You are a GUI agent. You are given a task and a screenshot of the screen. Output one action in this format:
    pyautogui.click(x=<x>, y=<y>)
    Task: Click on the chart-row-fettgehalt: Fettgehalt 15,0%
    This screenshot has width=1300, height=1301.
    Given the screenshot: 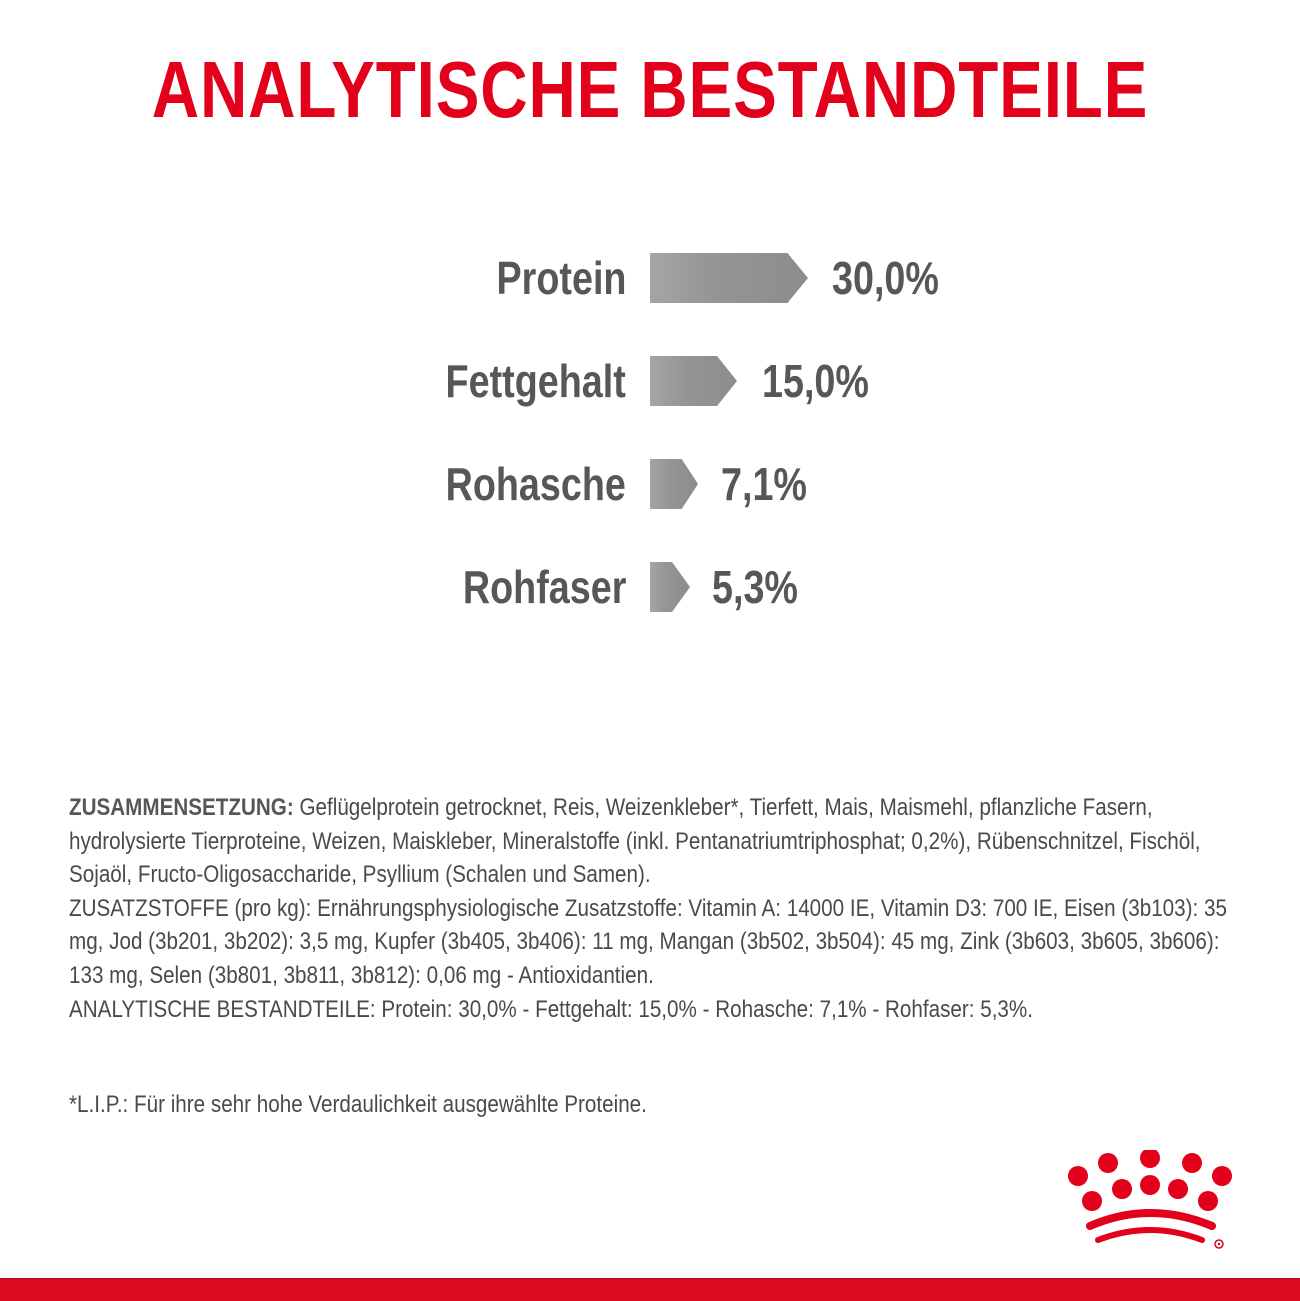 What is the action you would take?
    pyautogui.click(x=650, y=381)
    